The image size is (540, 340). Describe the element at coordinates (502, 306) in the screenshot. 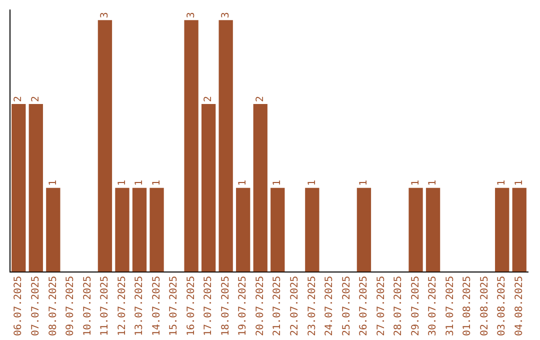

I see `x-tick-label: 03.08.2025` at that location.